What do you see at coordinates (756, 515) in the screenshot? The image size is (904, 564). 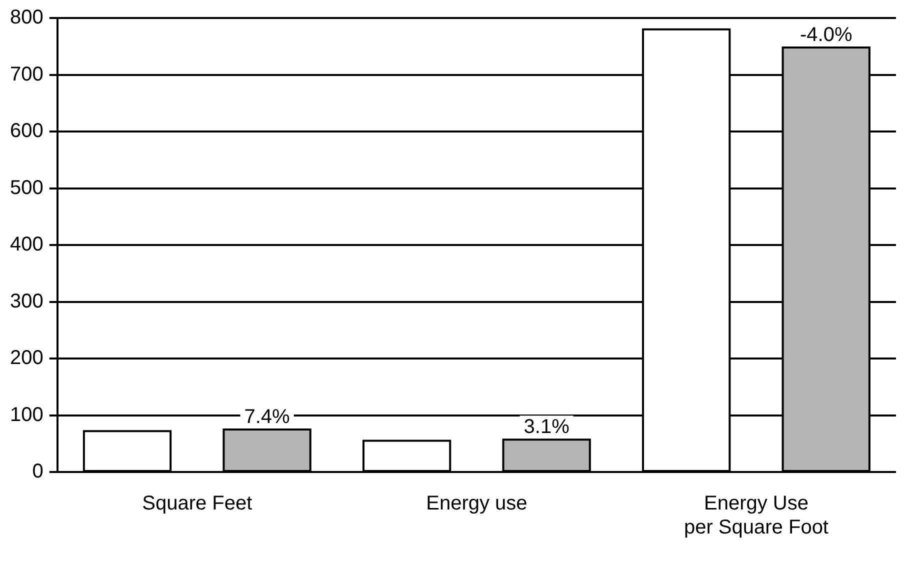 I see `x-tick-label: Energy Use per Square Foot` at bounding box center [756, 515].